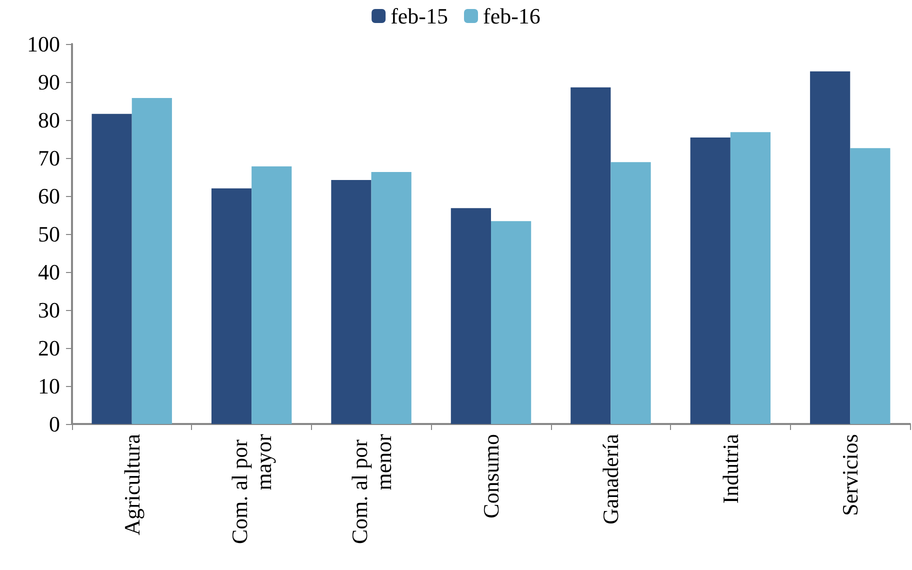 The height and width of the screenshot is (570, 912). I want to click on legend-label: feb-16, so click(511, 16).